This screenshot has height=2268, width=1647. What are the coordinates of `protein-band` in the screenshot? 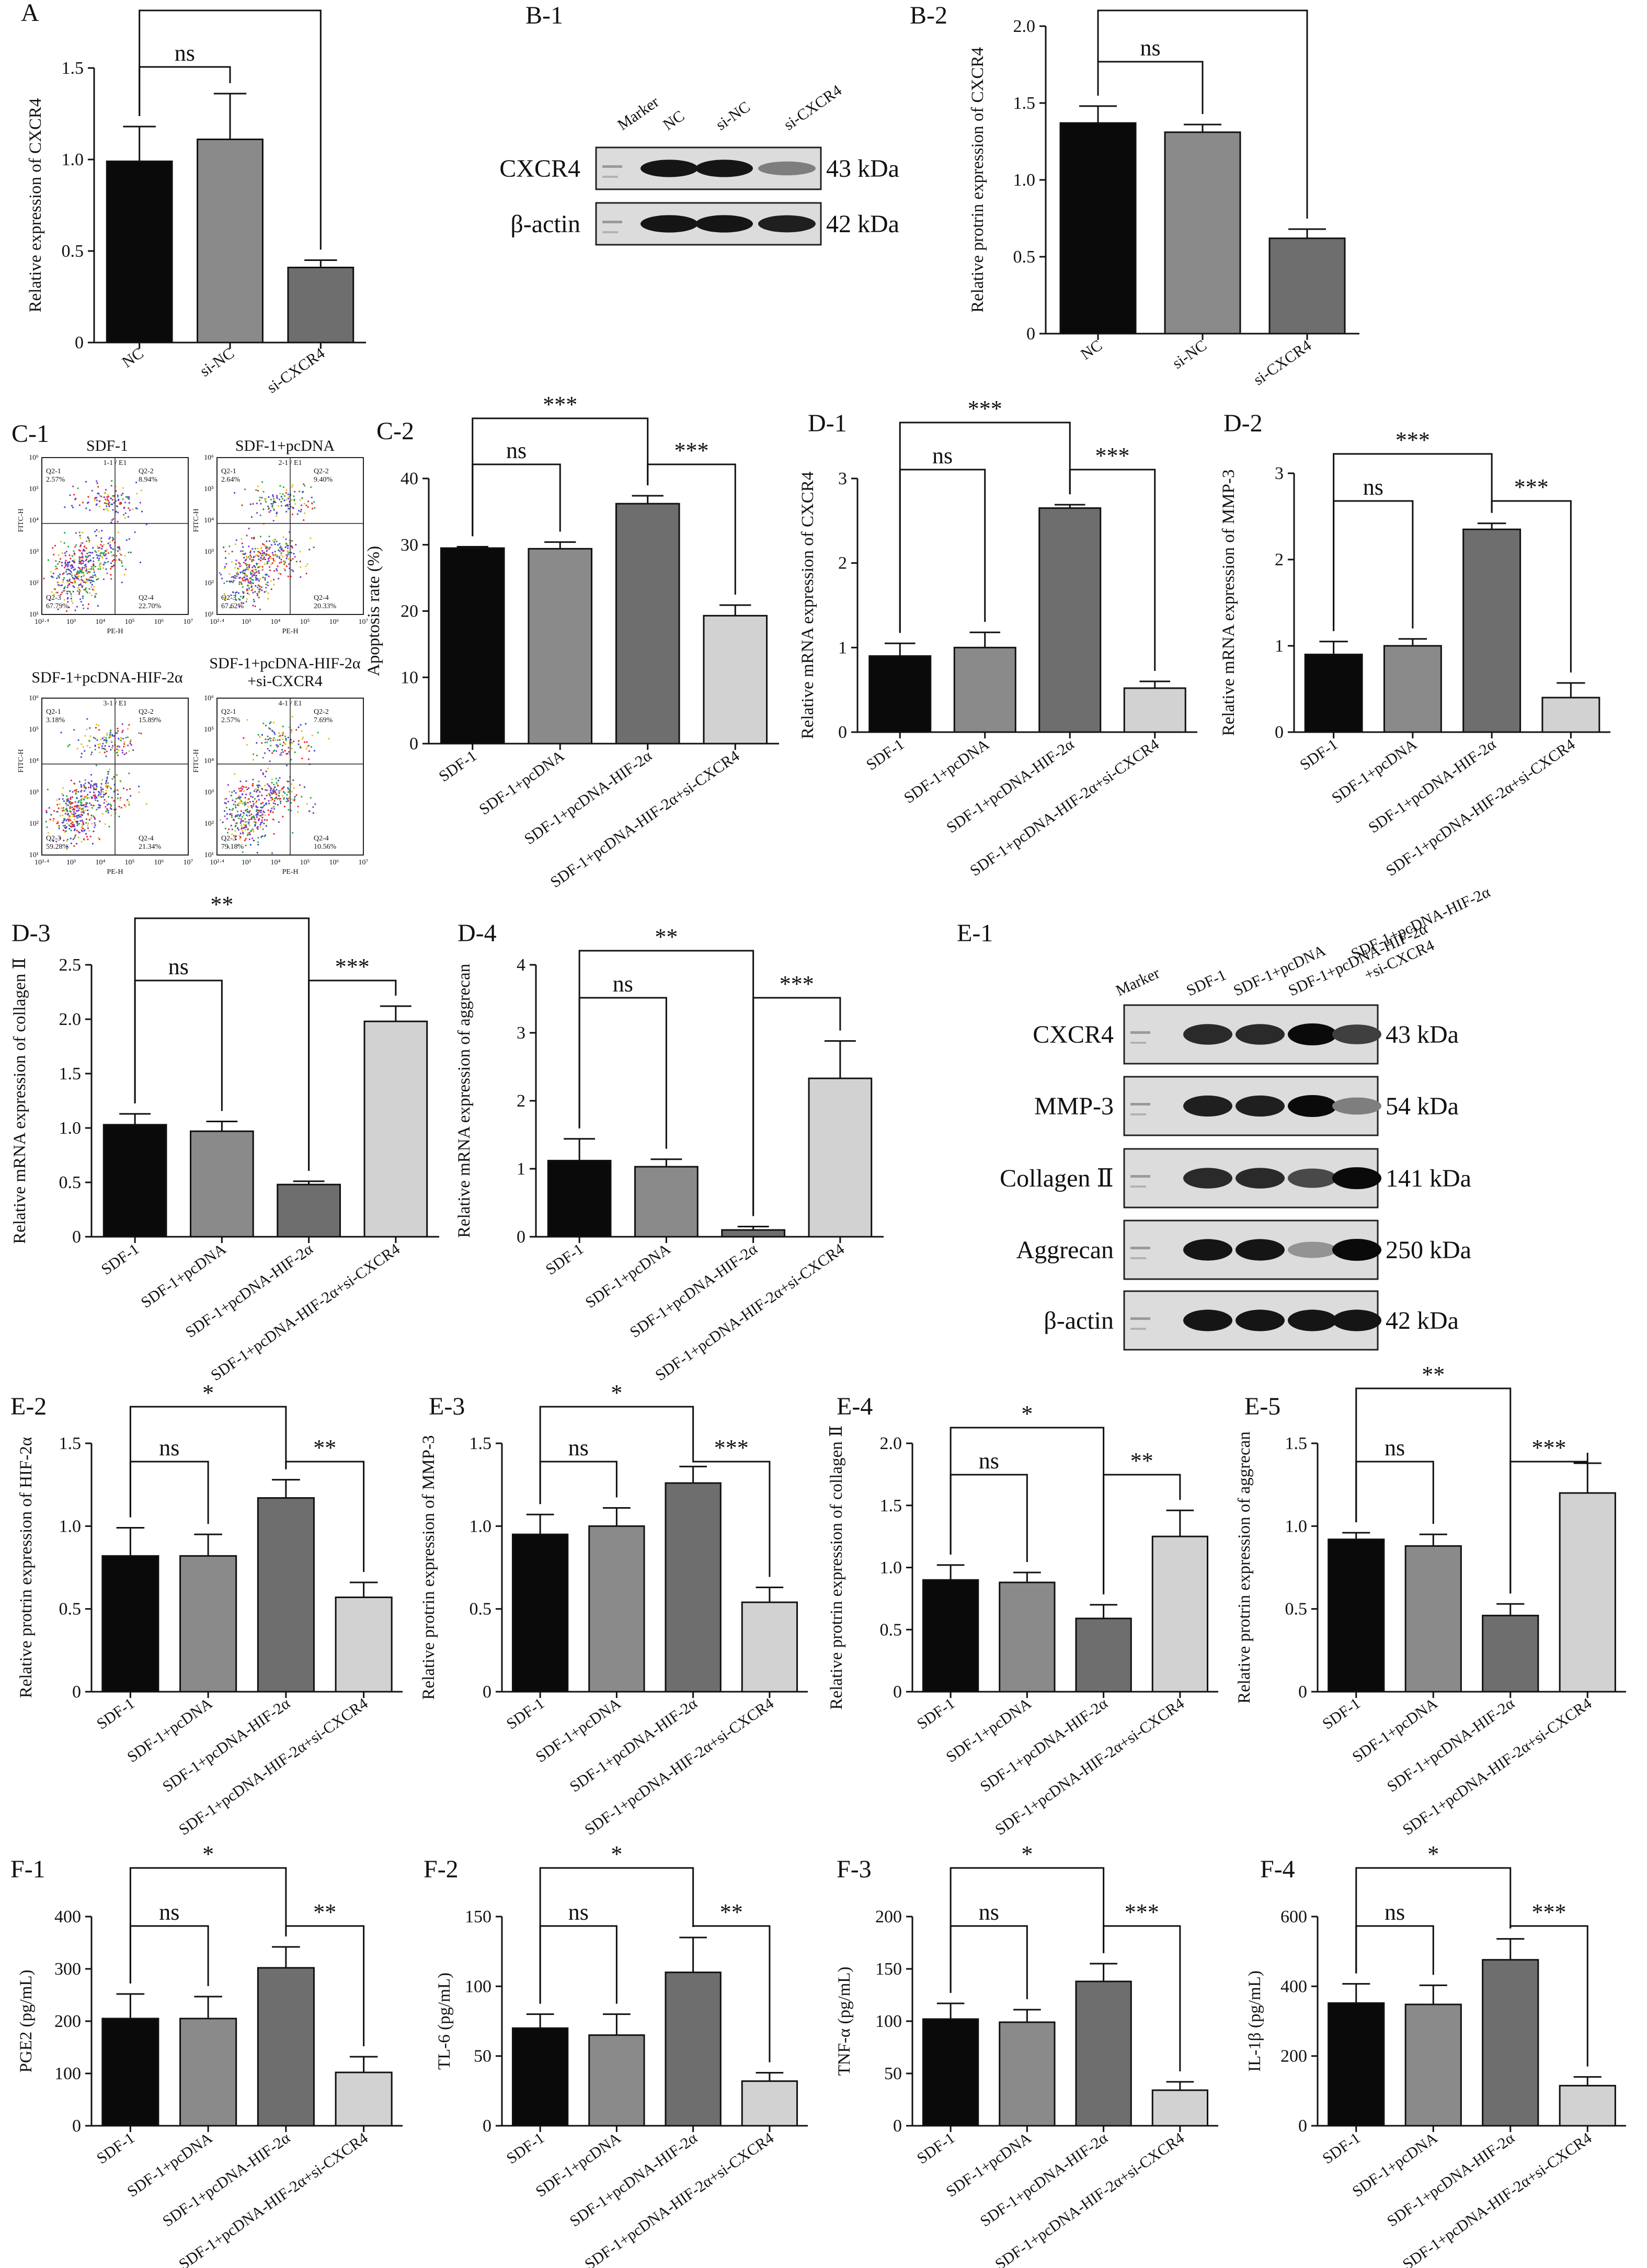 It's located at (1312, 1320).